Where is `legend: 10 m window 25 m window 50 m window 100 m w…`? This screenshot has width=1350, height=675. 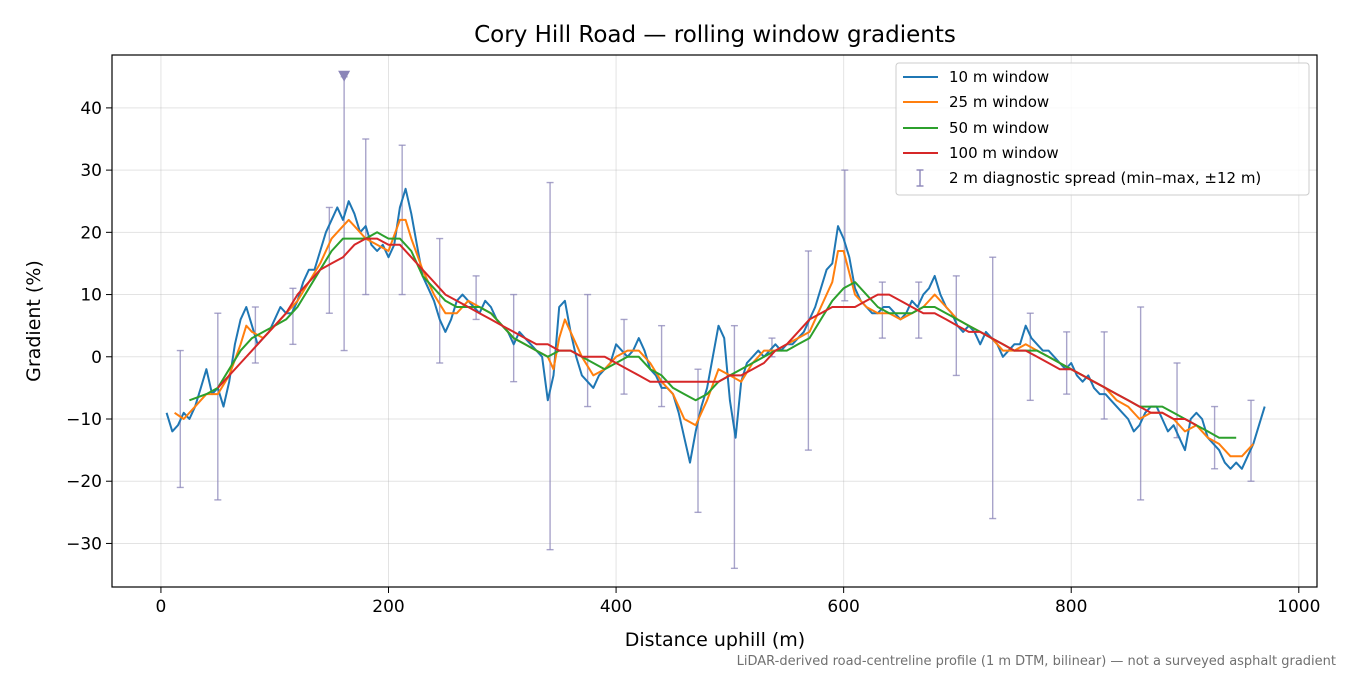 legend: 10 m window 25 m window 50 m window 100 m w… is located at coordinates (1102, 129).